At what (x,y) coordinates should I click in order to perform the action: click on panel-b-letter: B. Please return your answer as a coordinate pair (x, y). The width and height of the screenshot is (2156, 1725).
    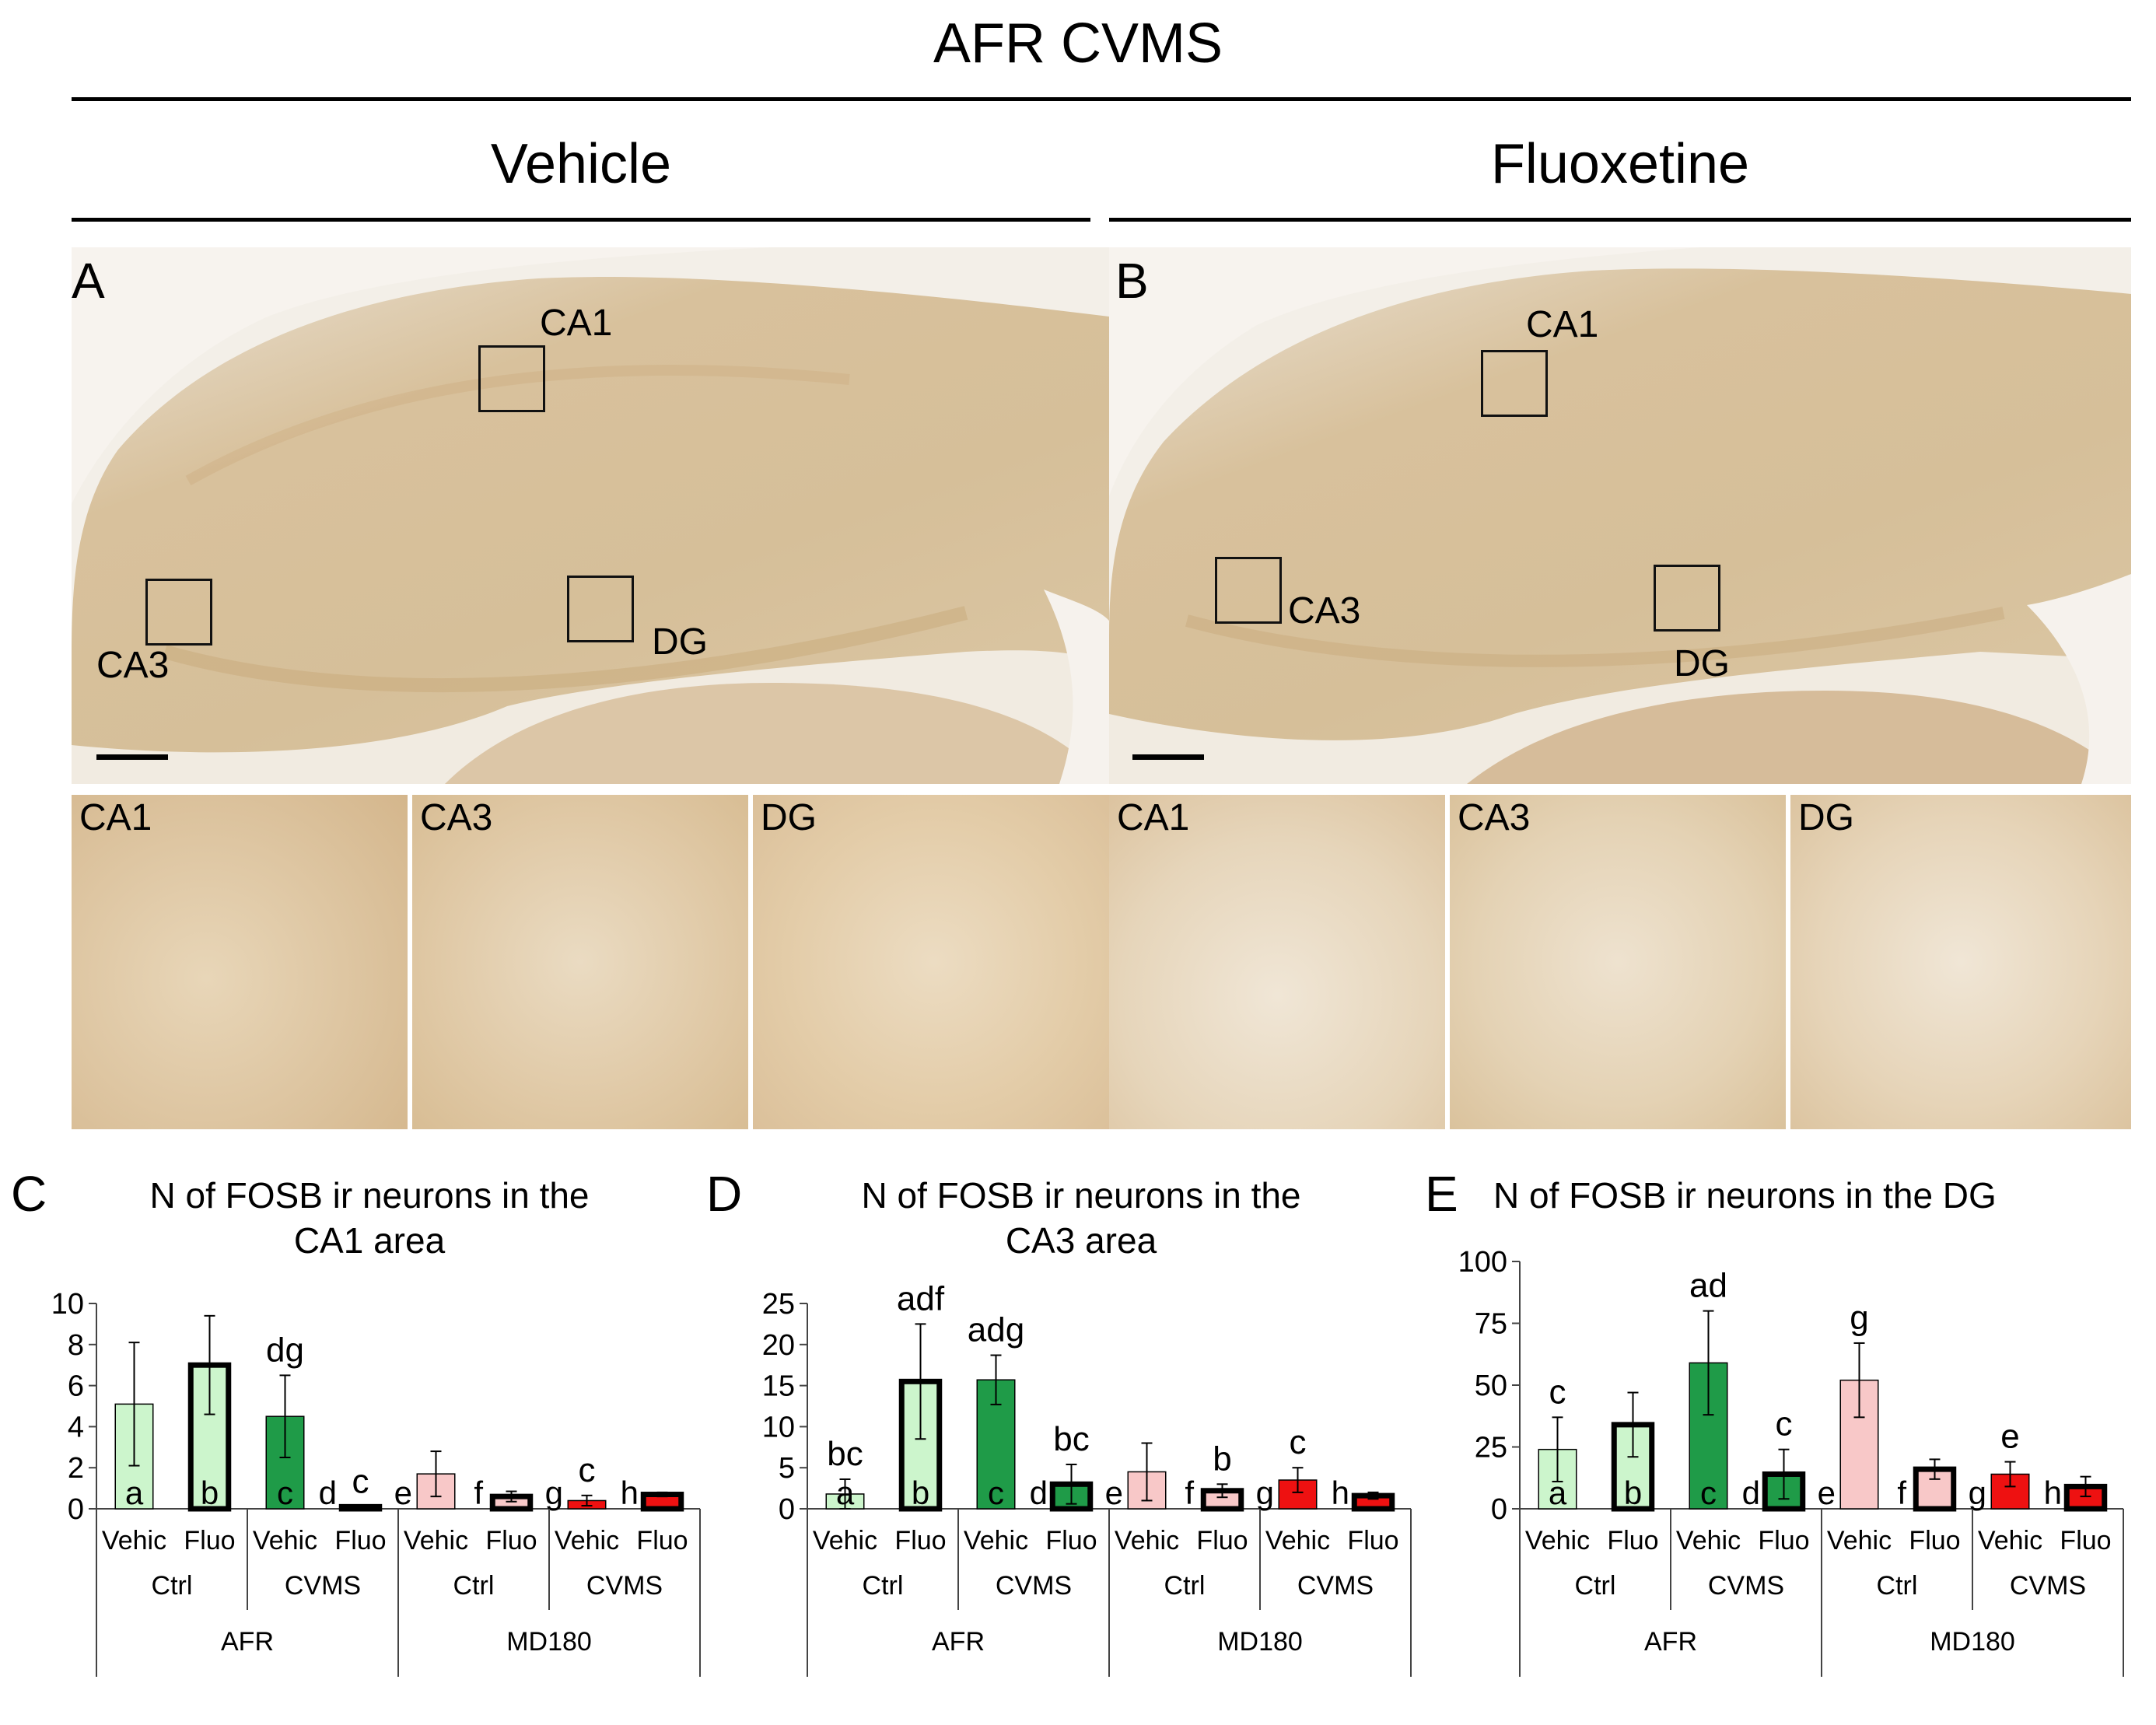
    Looking at the image, I should click on (1132, 281).